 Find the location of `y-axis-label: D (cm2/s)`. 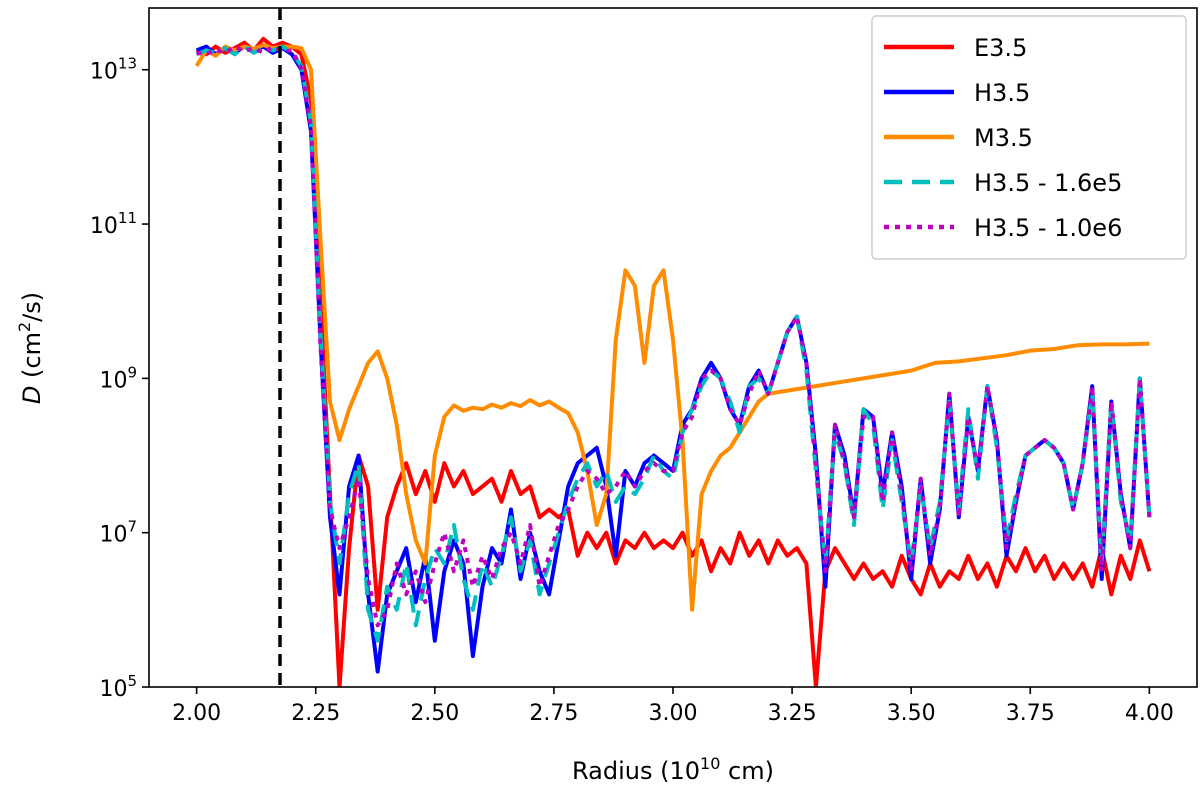

y-axis-label: D (cm2/s) is located at coordinates (30, 348).